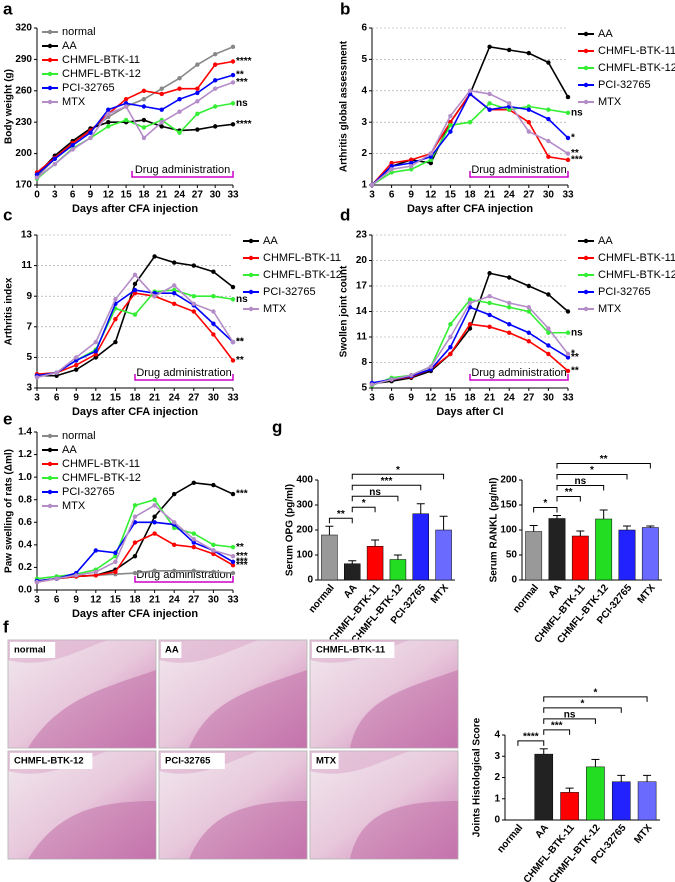 The width and height of the screenshot is (675, 882). Describe the element at coordinates (497, 798) in the screenshot. I see `y-tick-label: 1` at that location.